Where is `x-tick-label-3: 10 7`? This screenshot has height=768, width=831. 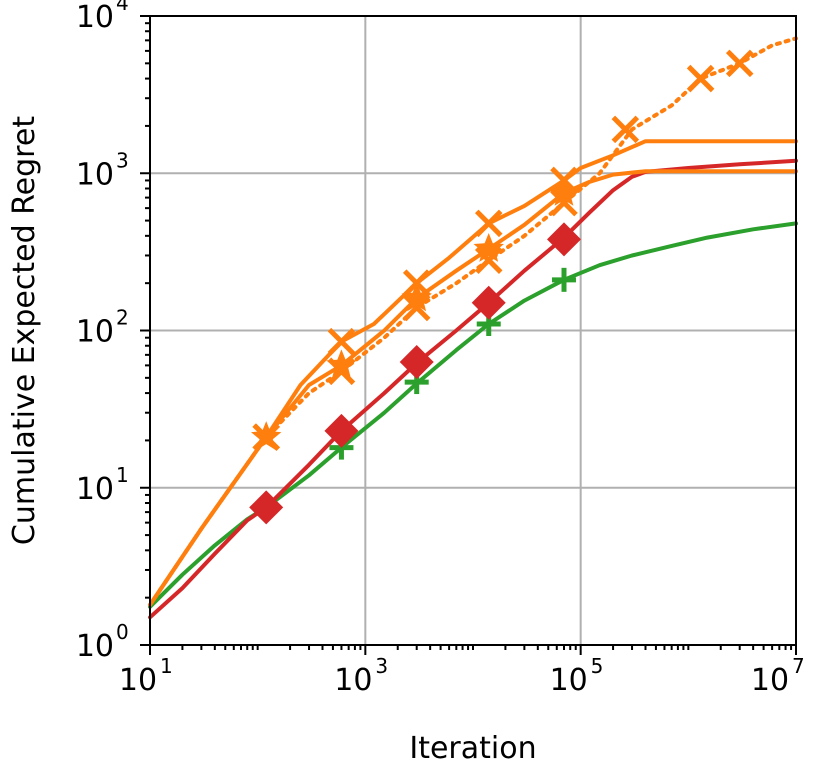
x-tick-label-3: 10 7 is located at coordinates (778, 676).